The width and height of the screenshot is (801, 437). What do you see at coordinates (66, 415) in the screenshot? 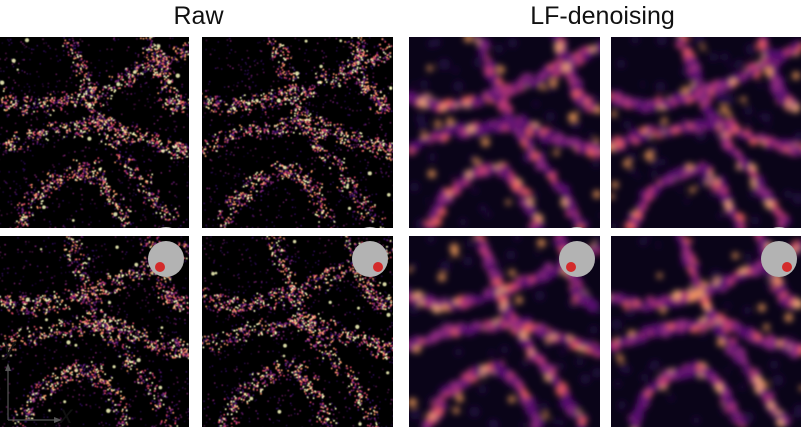
I see `x-axis-label: x` at bounding box center [66, 415].